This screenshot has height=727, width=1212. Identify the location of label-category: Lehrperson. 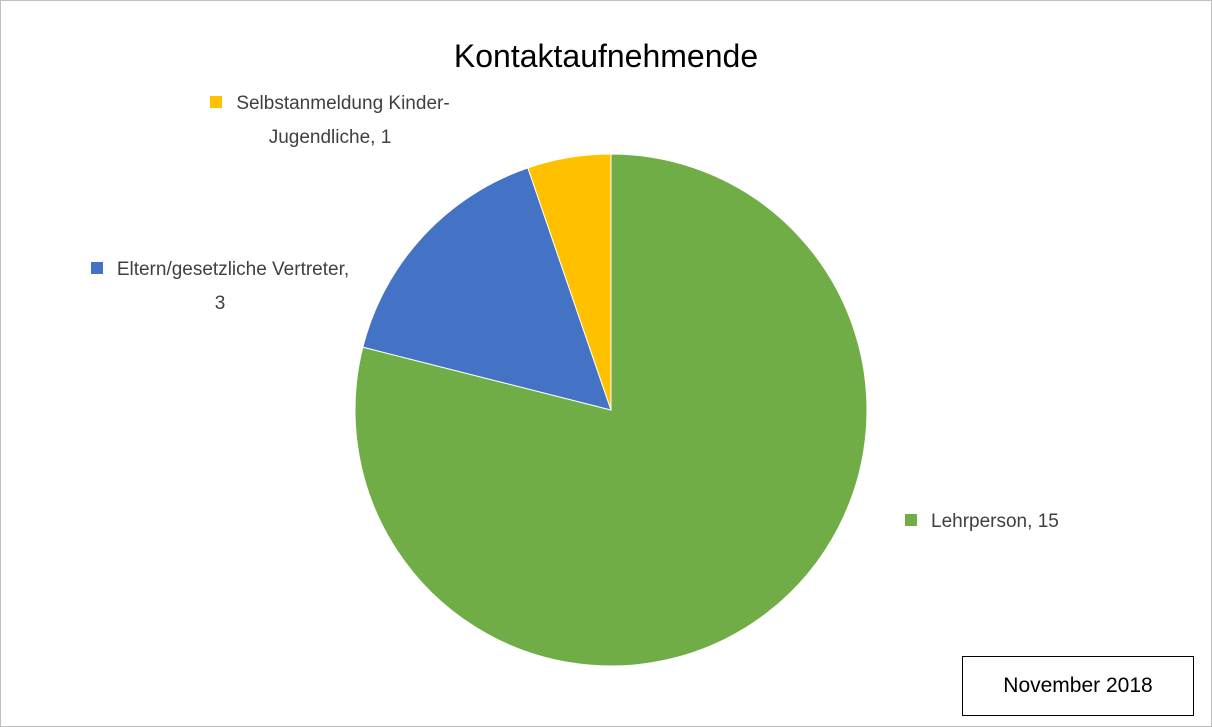
(979, 521).